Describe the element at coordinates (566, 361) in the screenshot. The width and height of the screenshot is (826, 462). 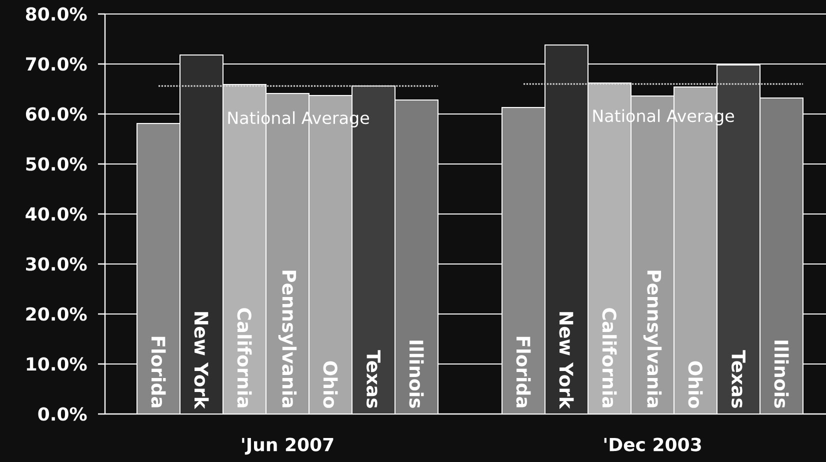
I see `text: New York` at that location.